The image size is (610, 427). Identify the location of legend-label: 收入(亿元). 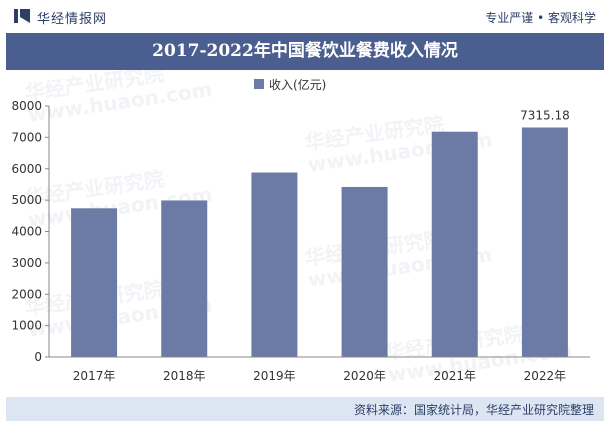
(297, 84).